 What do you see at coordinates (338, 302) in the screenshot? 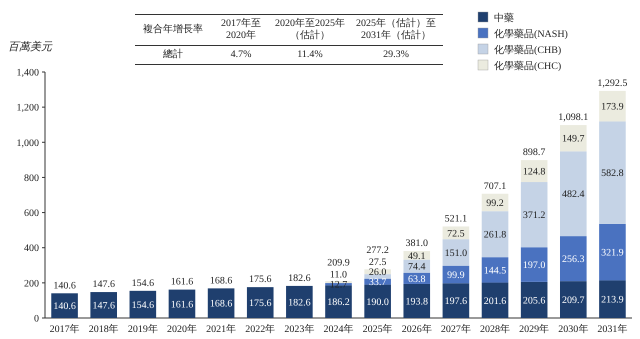
I see `data-label: 186.2` at bounding box center [338, 302].